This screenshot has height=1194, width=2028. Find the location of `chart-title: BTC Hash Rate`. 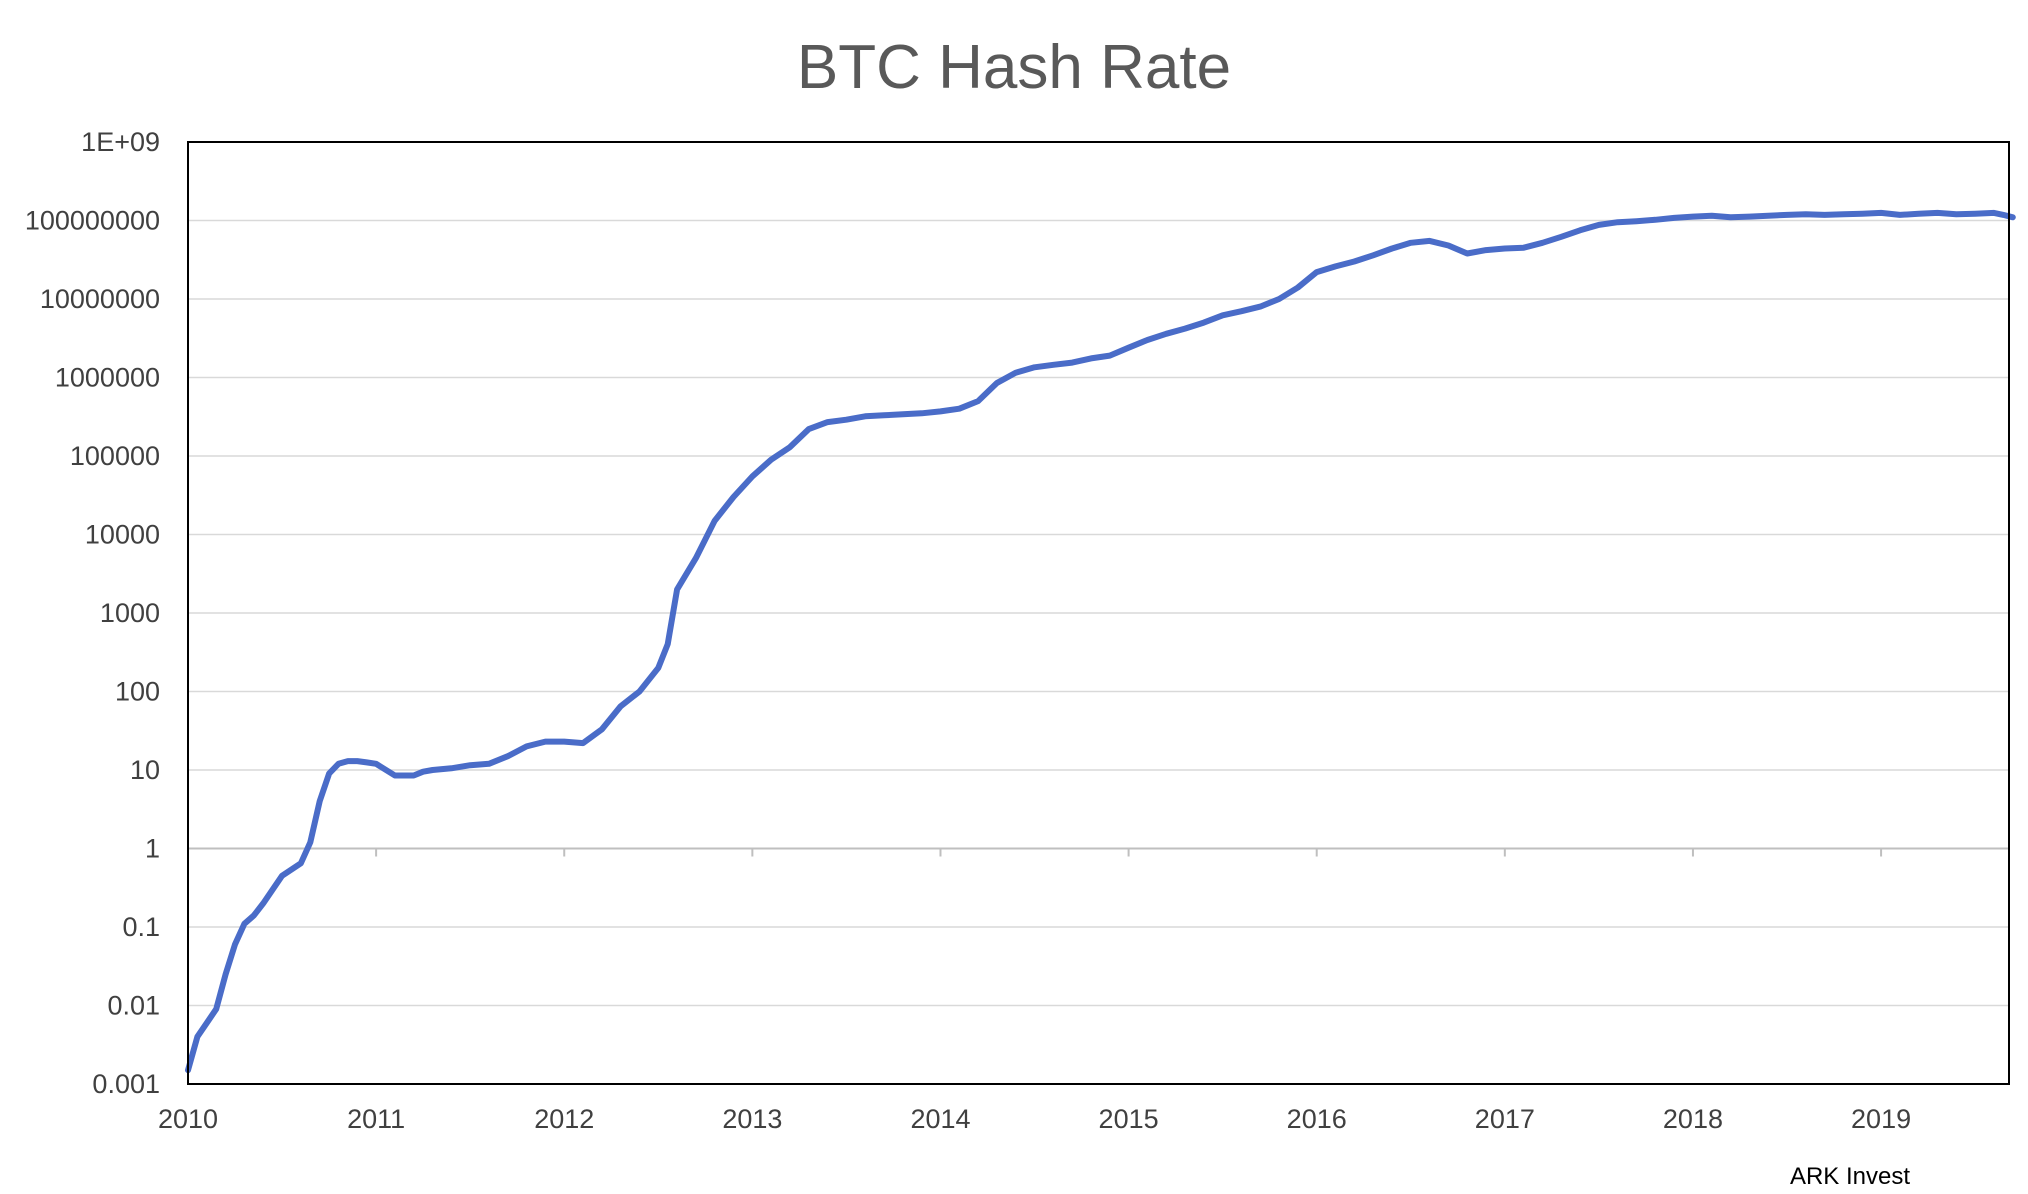

chart-title: BTC Hash Rate is located at coordinates (1014, 67).